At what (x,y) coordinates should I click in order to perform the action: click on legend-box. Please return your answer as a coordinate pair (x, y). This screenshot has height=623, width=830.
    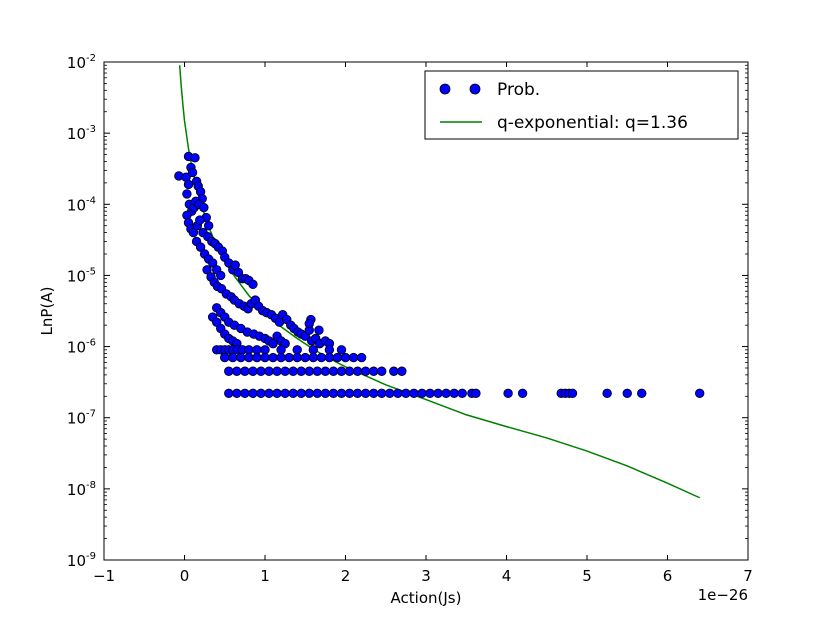
    Looking at the image, I should click on (581, 105).